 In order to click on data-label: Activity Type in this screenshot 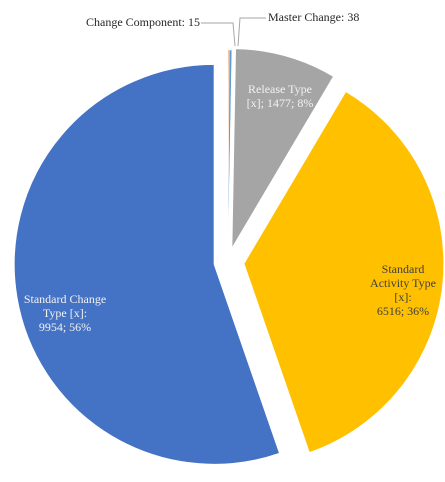, I will do `click(403, 283)`.